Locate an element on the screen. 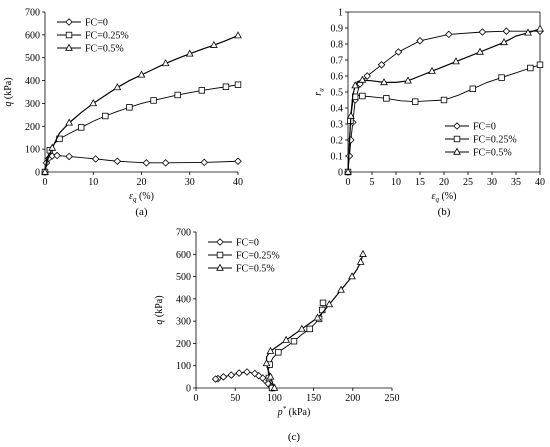 The image size is (550, 447). y-tick-label: 200 is located at coordinates (32, 127).